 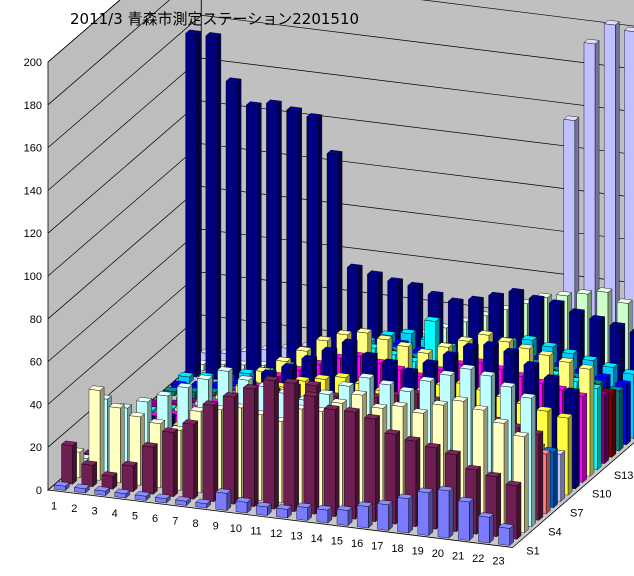 I want to click on category-label: 6, so click(x=155, y=519).